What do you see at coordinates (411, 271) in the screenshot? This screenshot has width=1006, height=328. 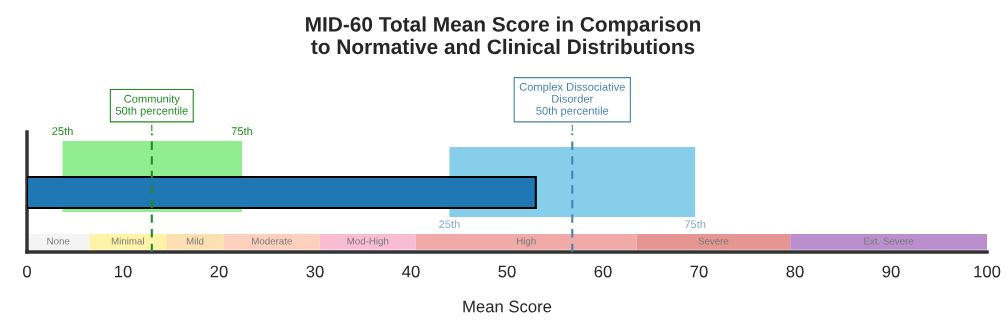 I see `x-tick-label: 40` at bounding box center [411, 271].